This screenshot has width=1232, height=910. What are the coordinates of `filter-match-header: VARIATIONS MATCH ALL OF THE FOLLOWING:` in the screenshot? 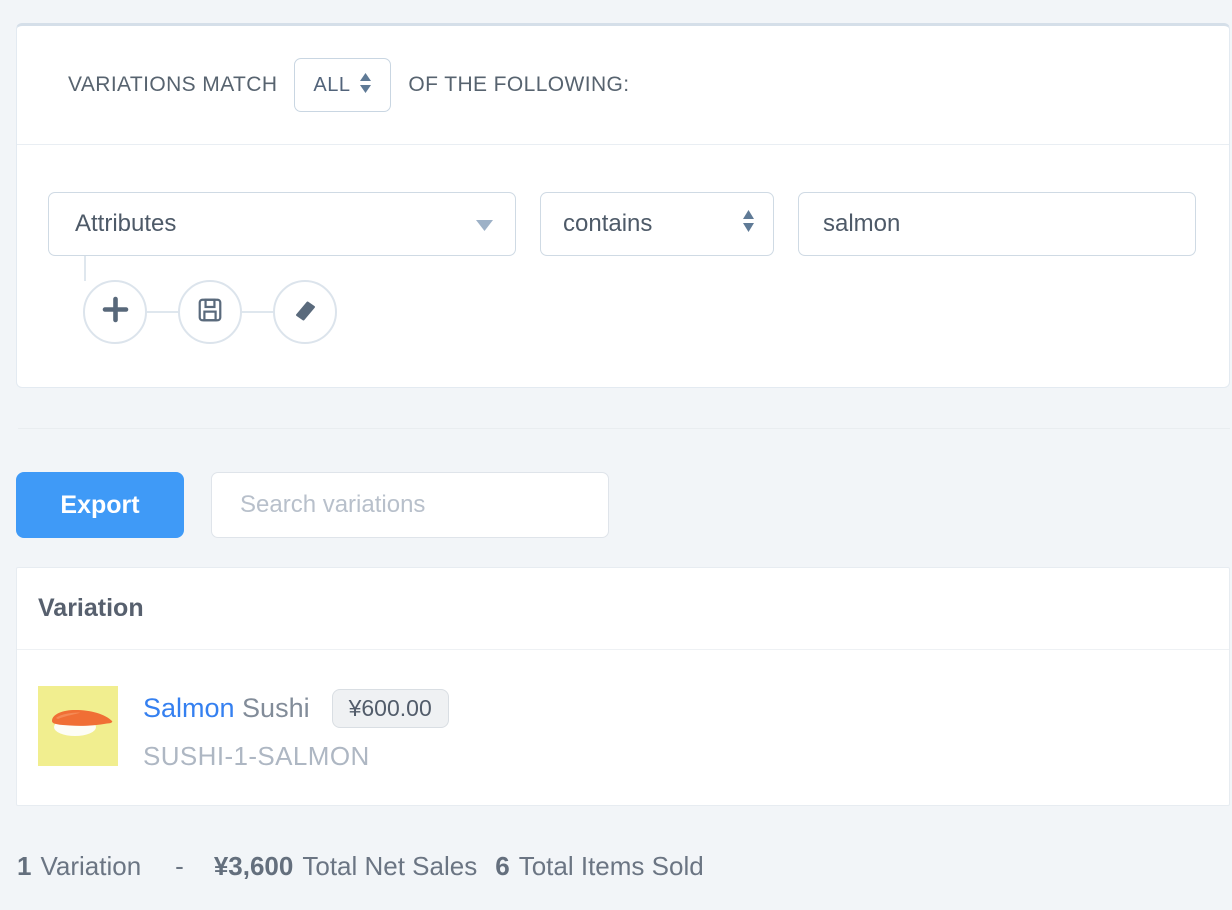 It's located at (623, 85).